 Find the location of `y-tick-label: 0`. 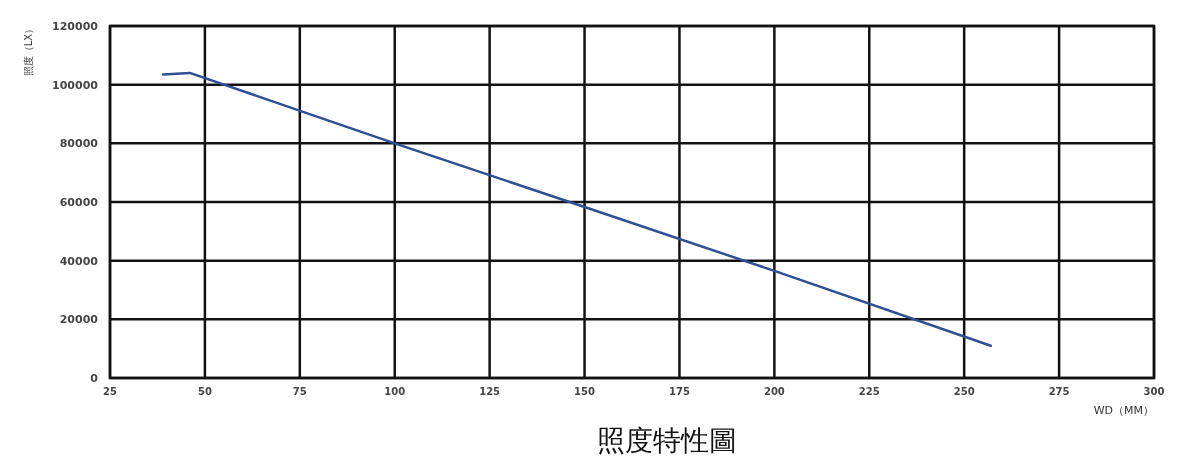

y-tick-label: 0 is located at coordinates (94, 378).